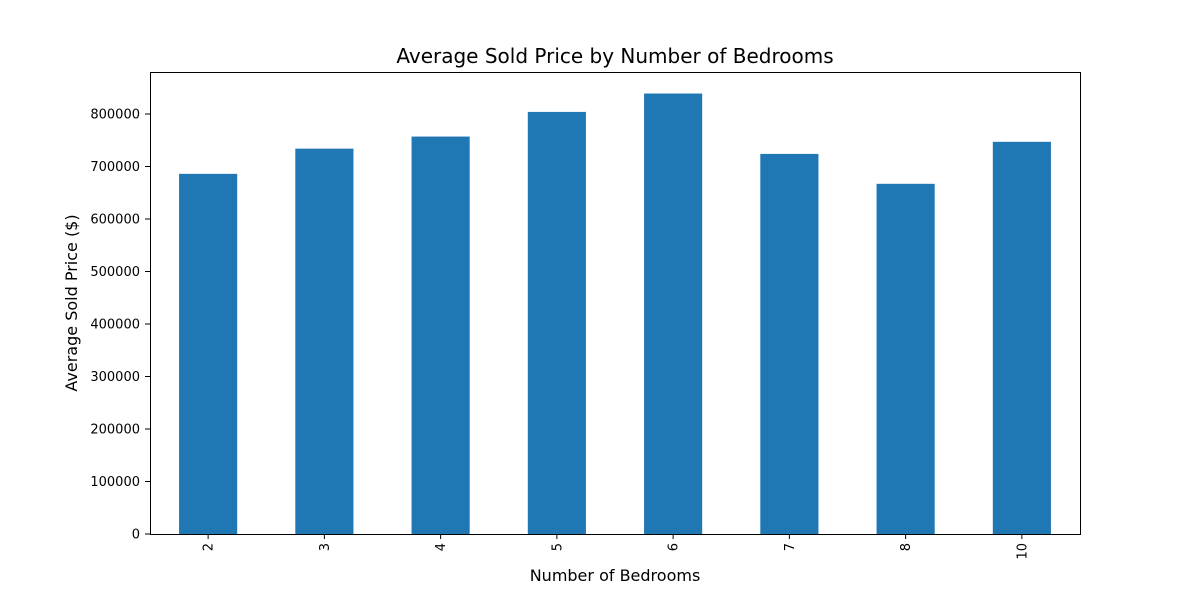 The height and width of the screenshot is (600, 1200). What do you see at coordinates (615, 575) in the screenshot?
I see `x-axis-title: Number of Bedrooms` at bounding box center [615, 575].